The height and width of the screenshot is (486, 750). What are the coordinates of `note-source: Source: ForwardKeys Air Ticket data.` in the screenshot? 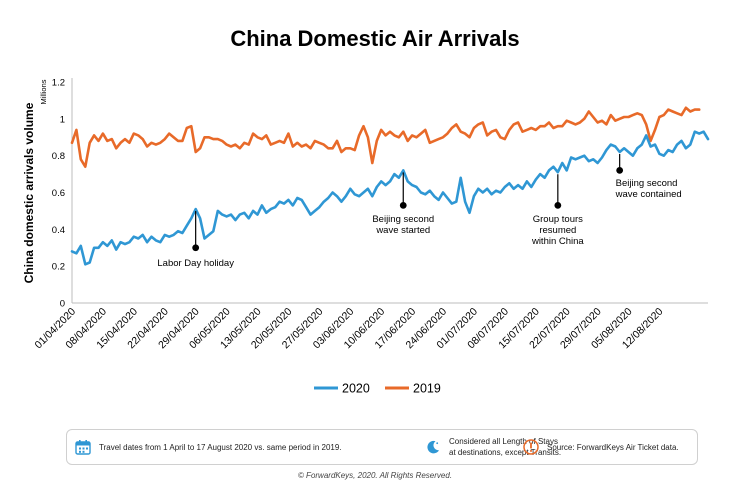 It's located at (601, 447).